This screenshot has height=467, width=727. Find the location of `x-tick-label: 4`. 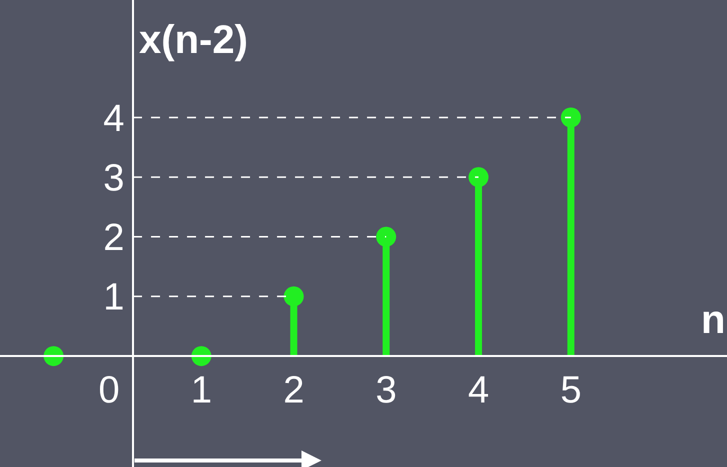

x-tick-label: 4 is located at coordinates (479, 391).